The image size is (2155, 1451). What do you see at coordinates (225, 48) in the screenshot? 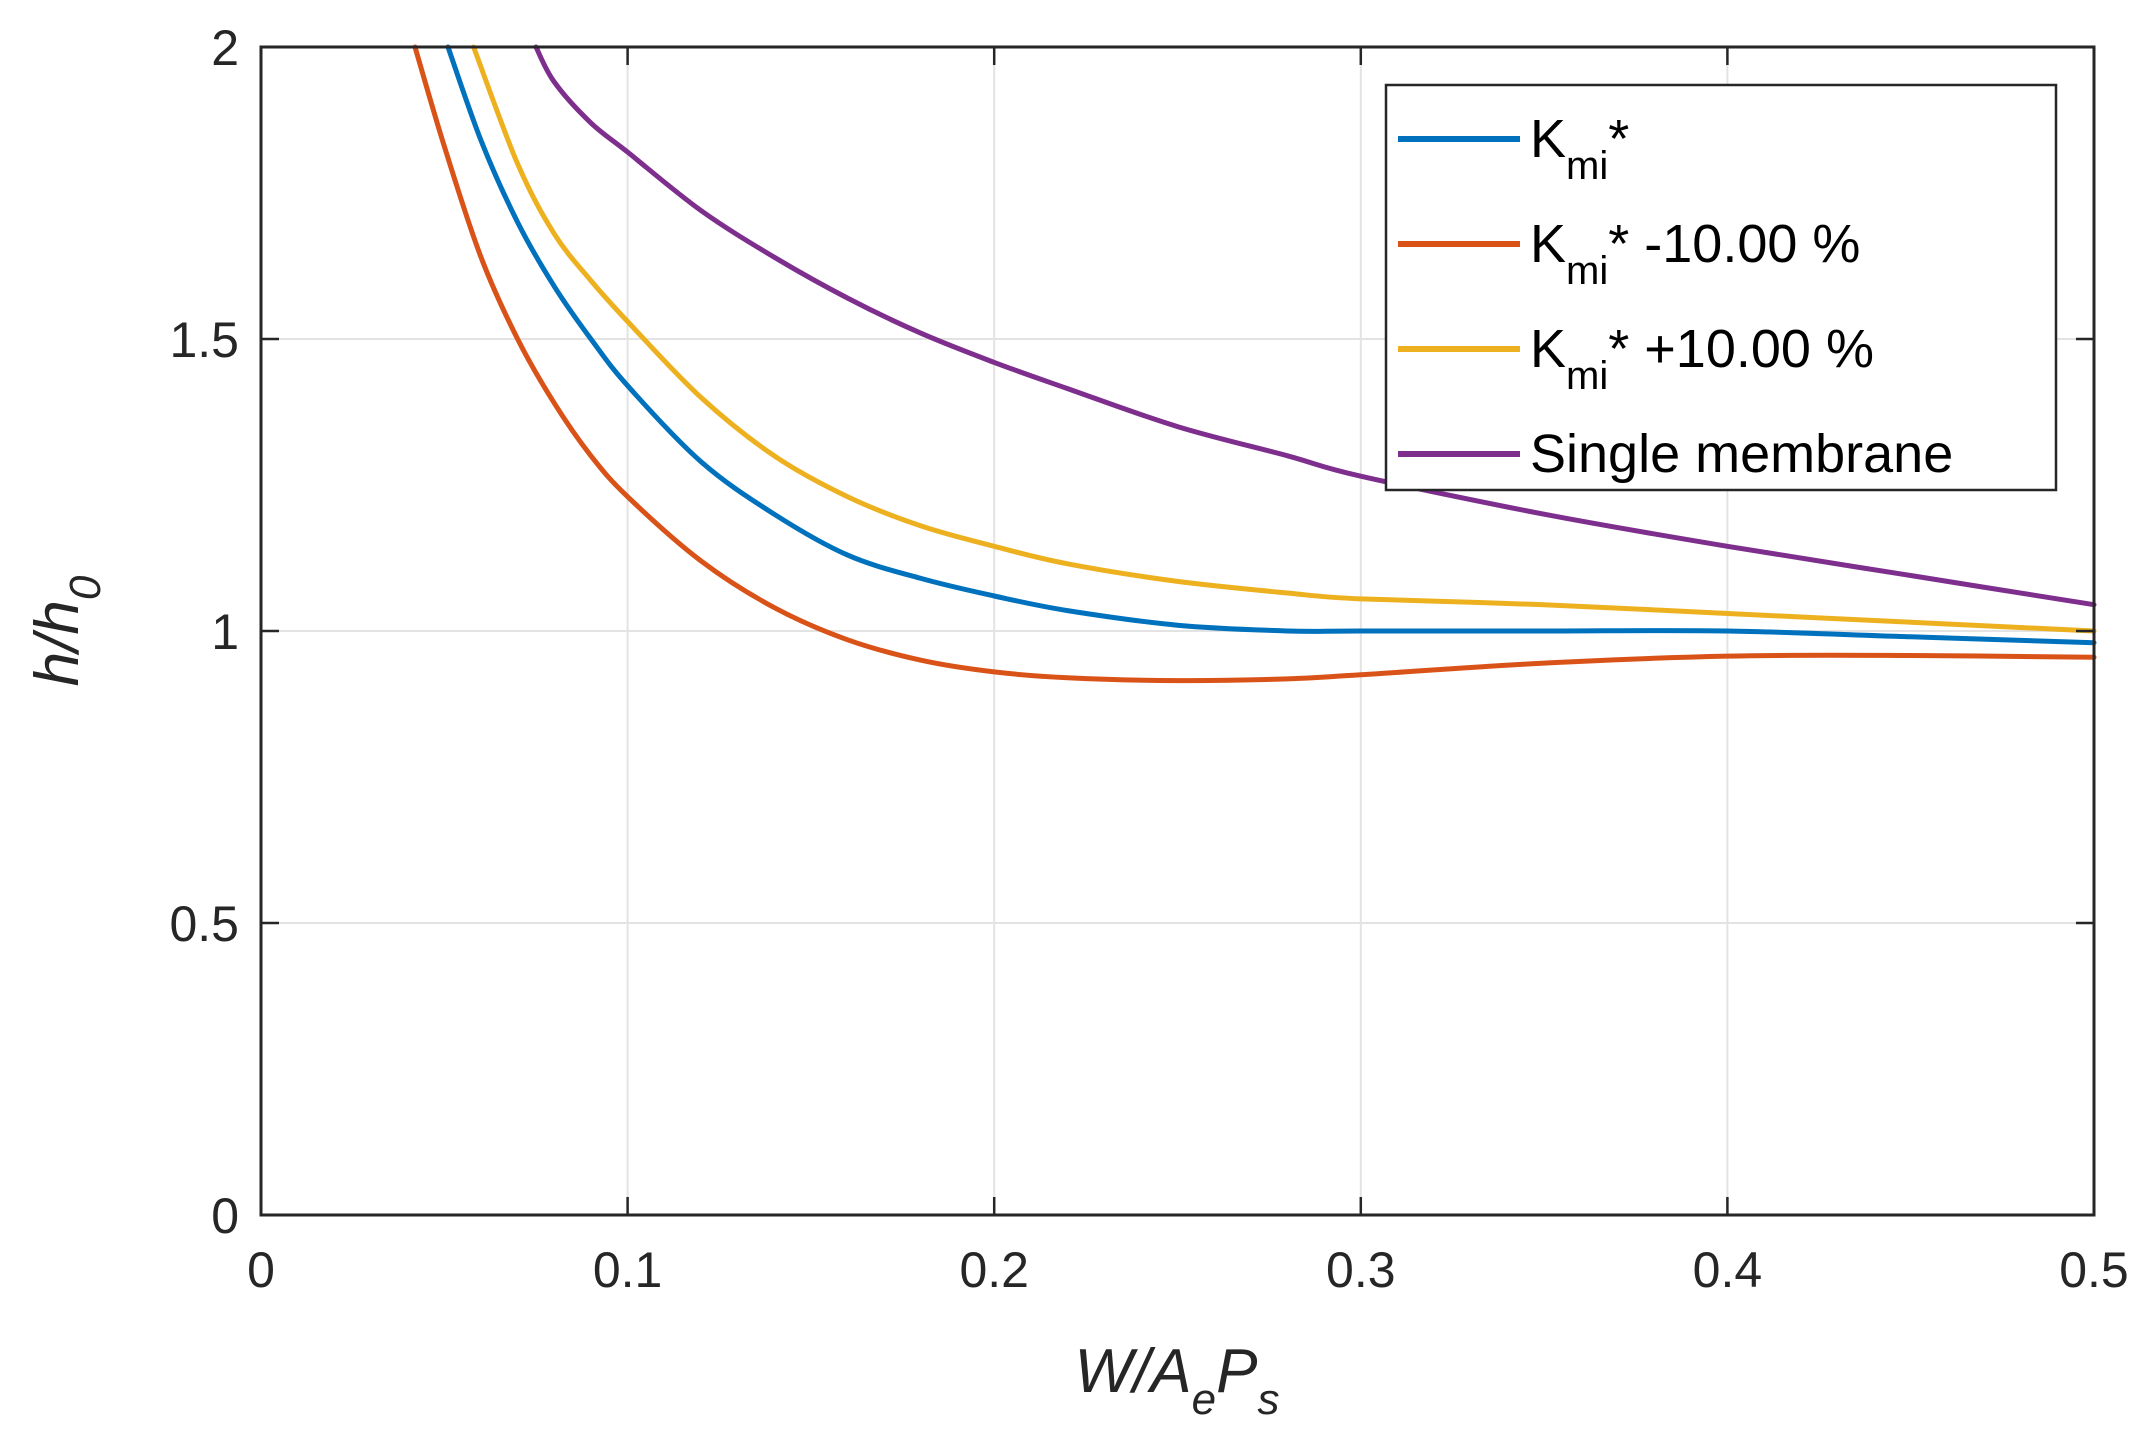
I see `y-tick-label: 2` at bounding box center [225, 48].